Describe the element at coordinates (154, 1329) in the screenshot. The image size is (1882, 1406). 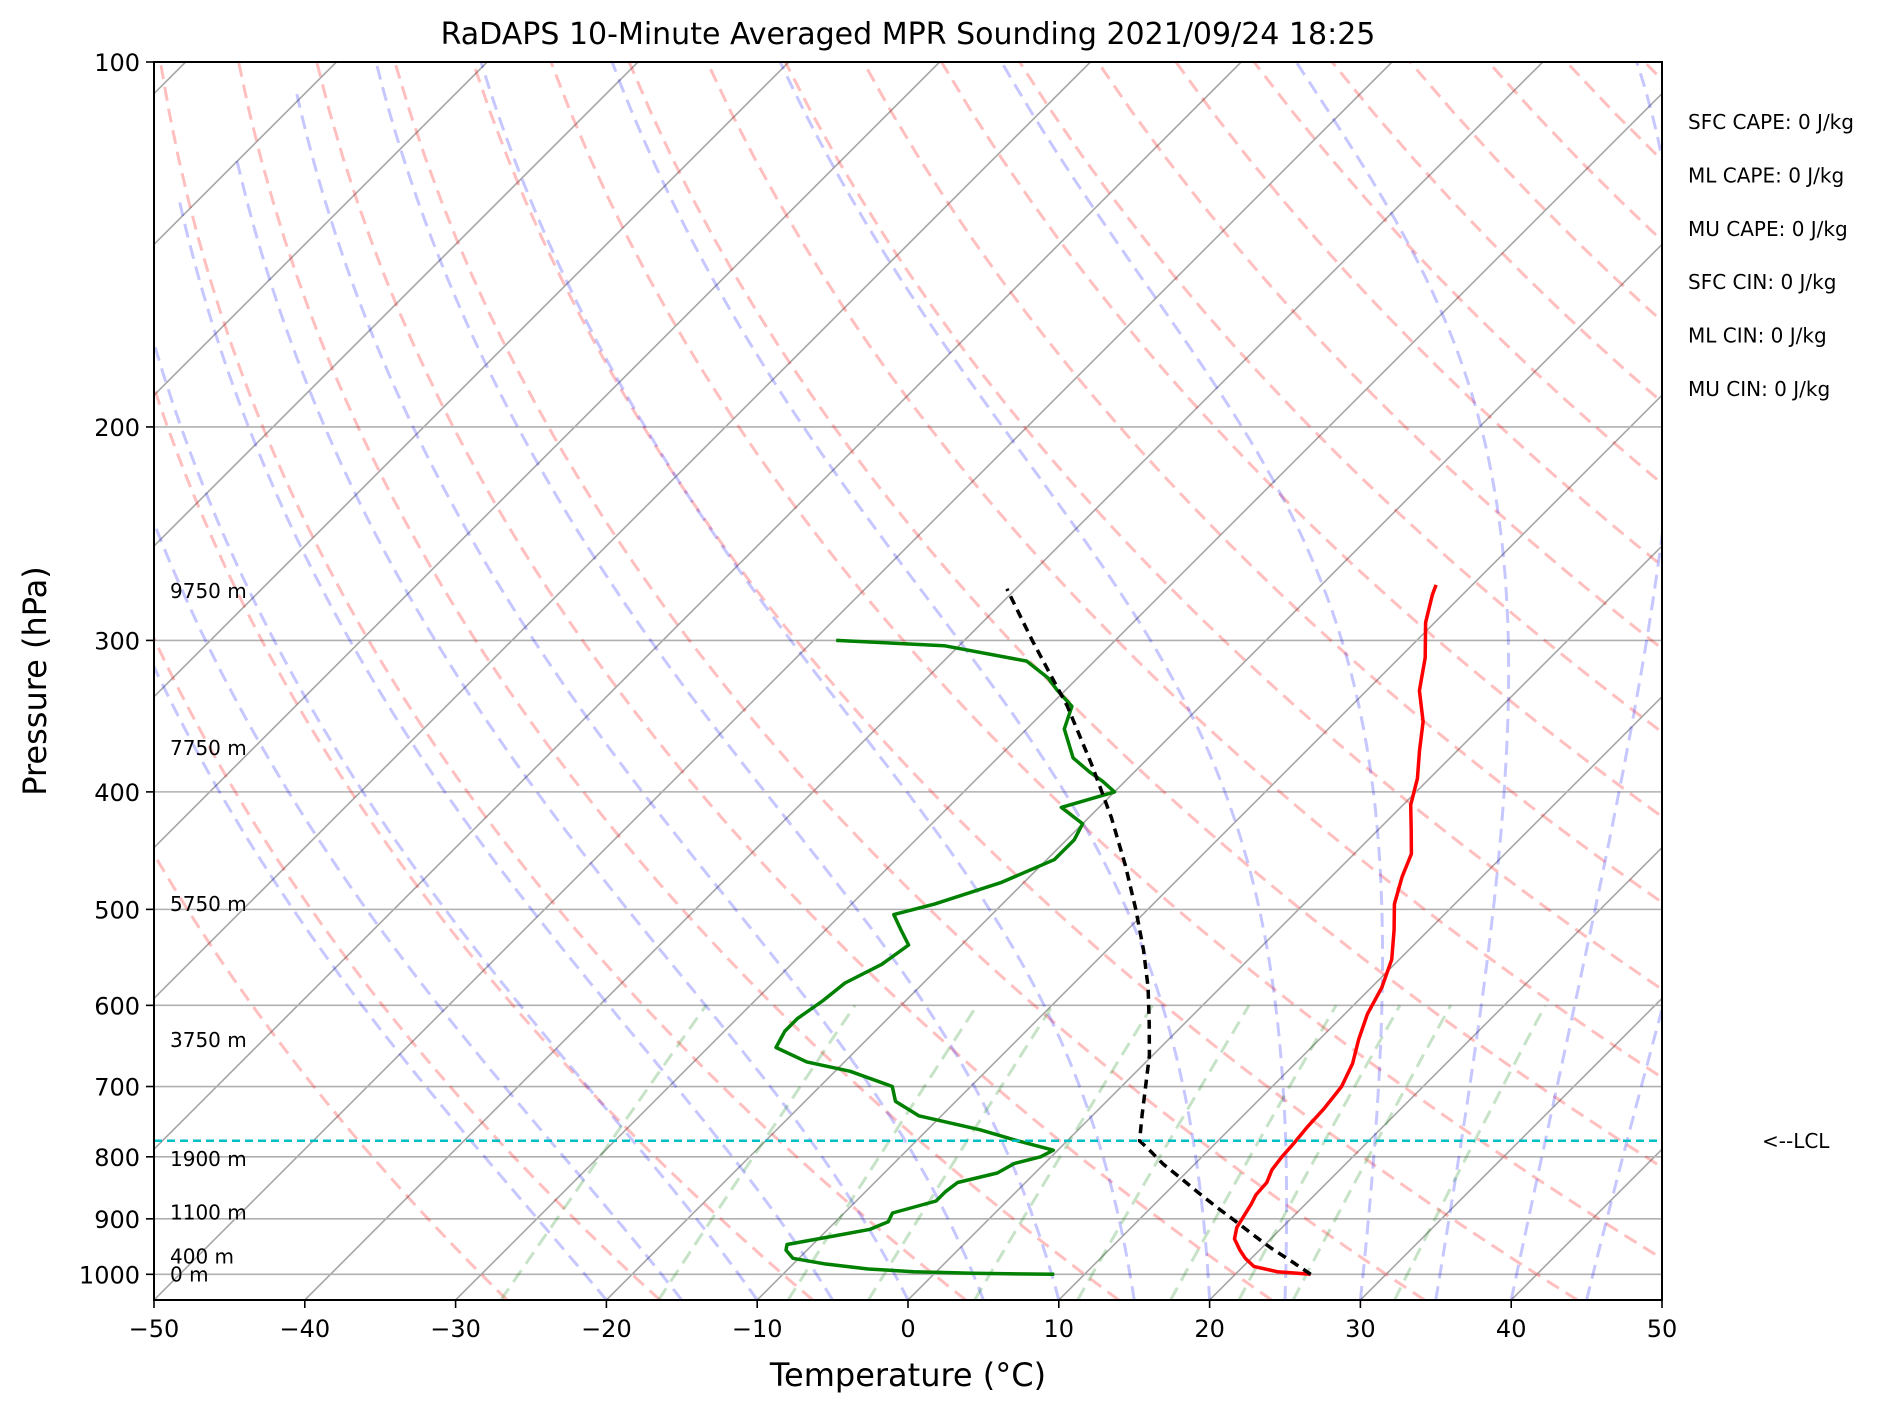
I see `x-tick-label: −50` at that location.